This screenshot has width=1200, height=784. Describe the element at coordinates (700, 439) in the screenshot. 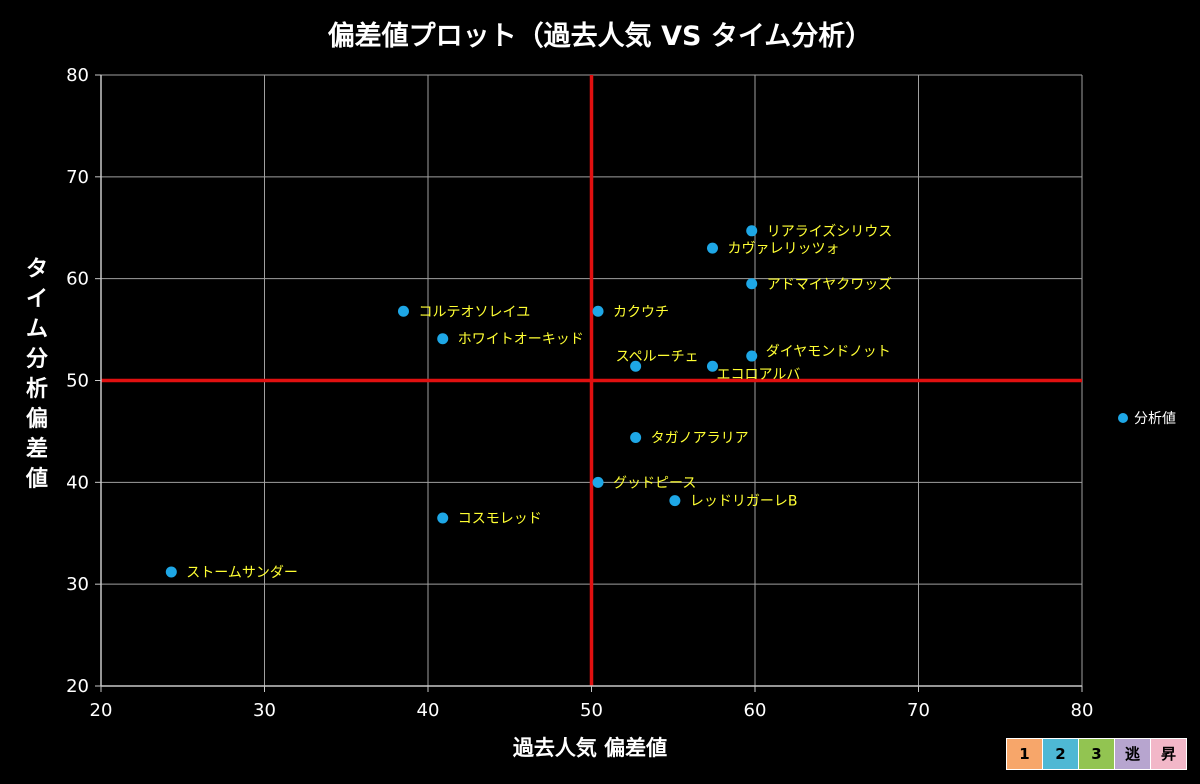

I see `data-label: タガノアラリア` at that location.